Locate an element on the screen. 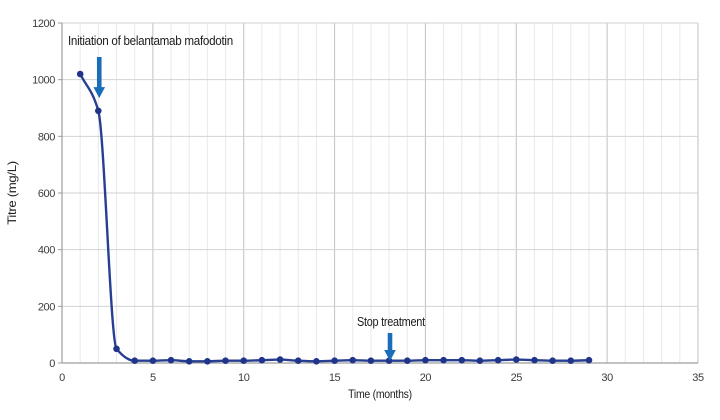  y-axis-title: Titre (mg/L) is located at coordinates (12, 193).